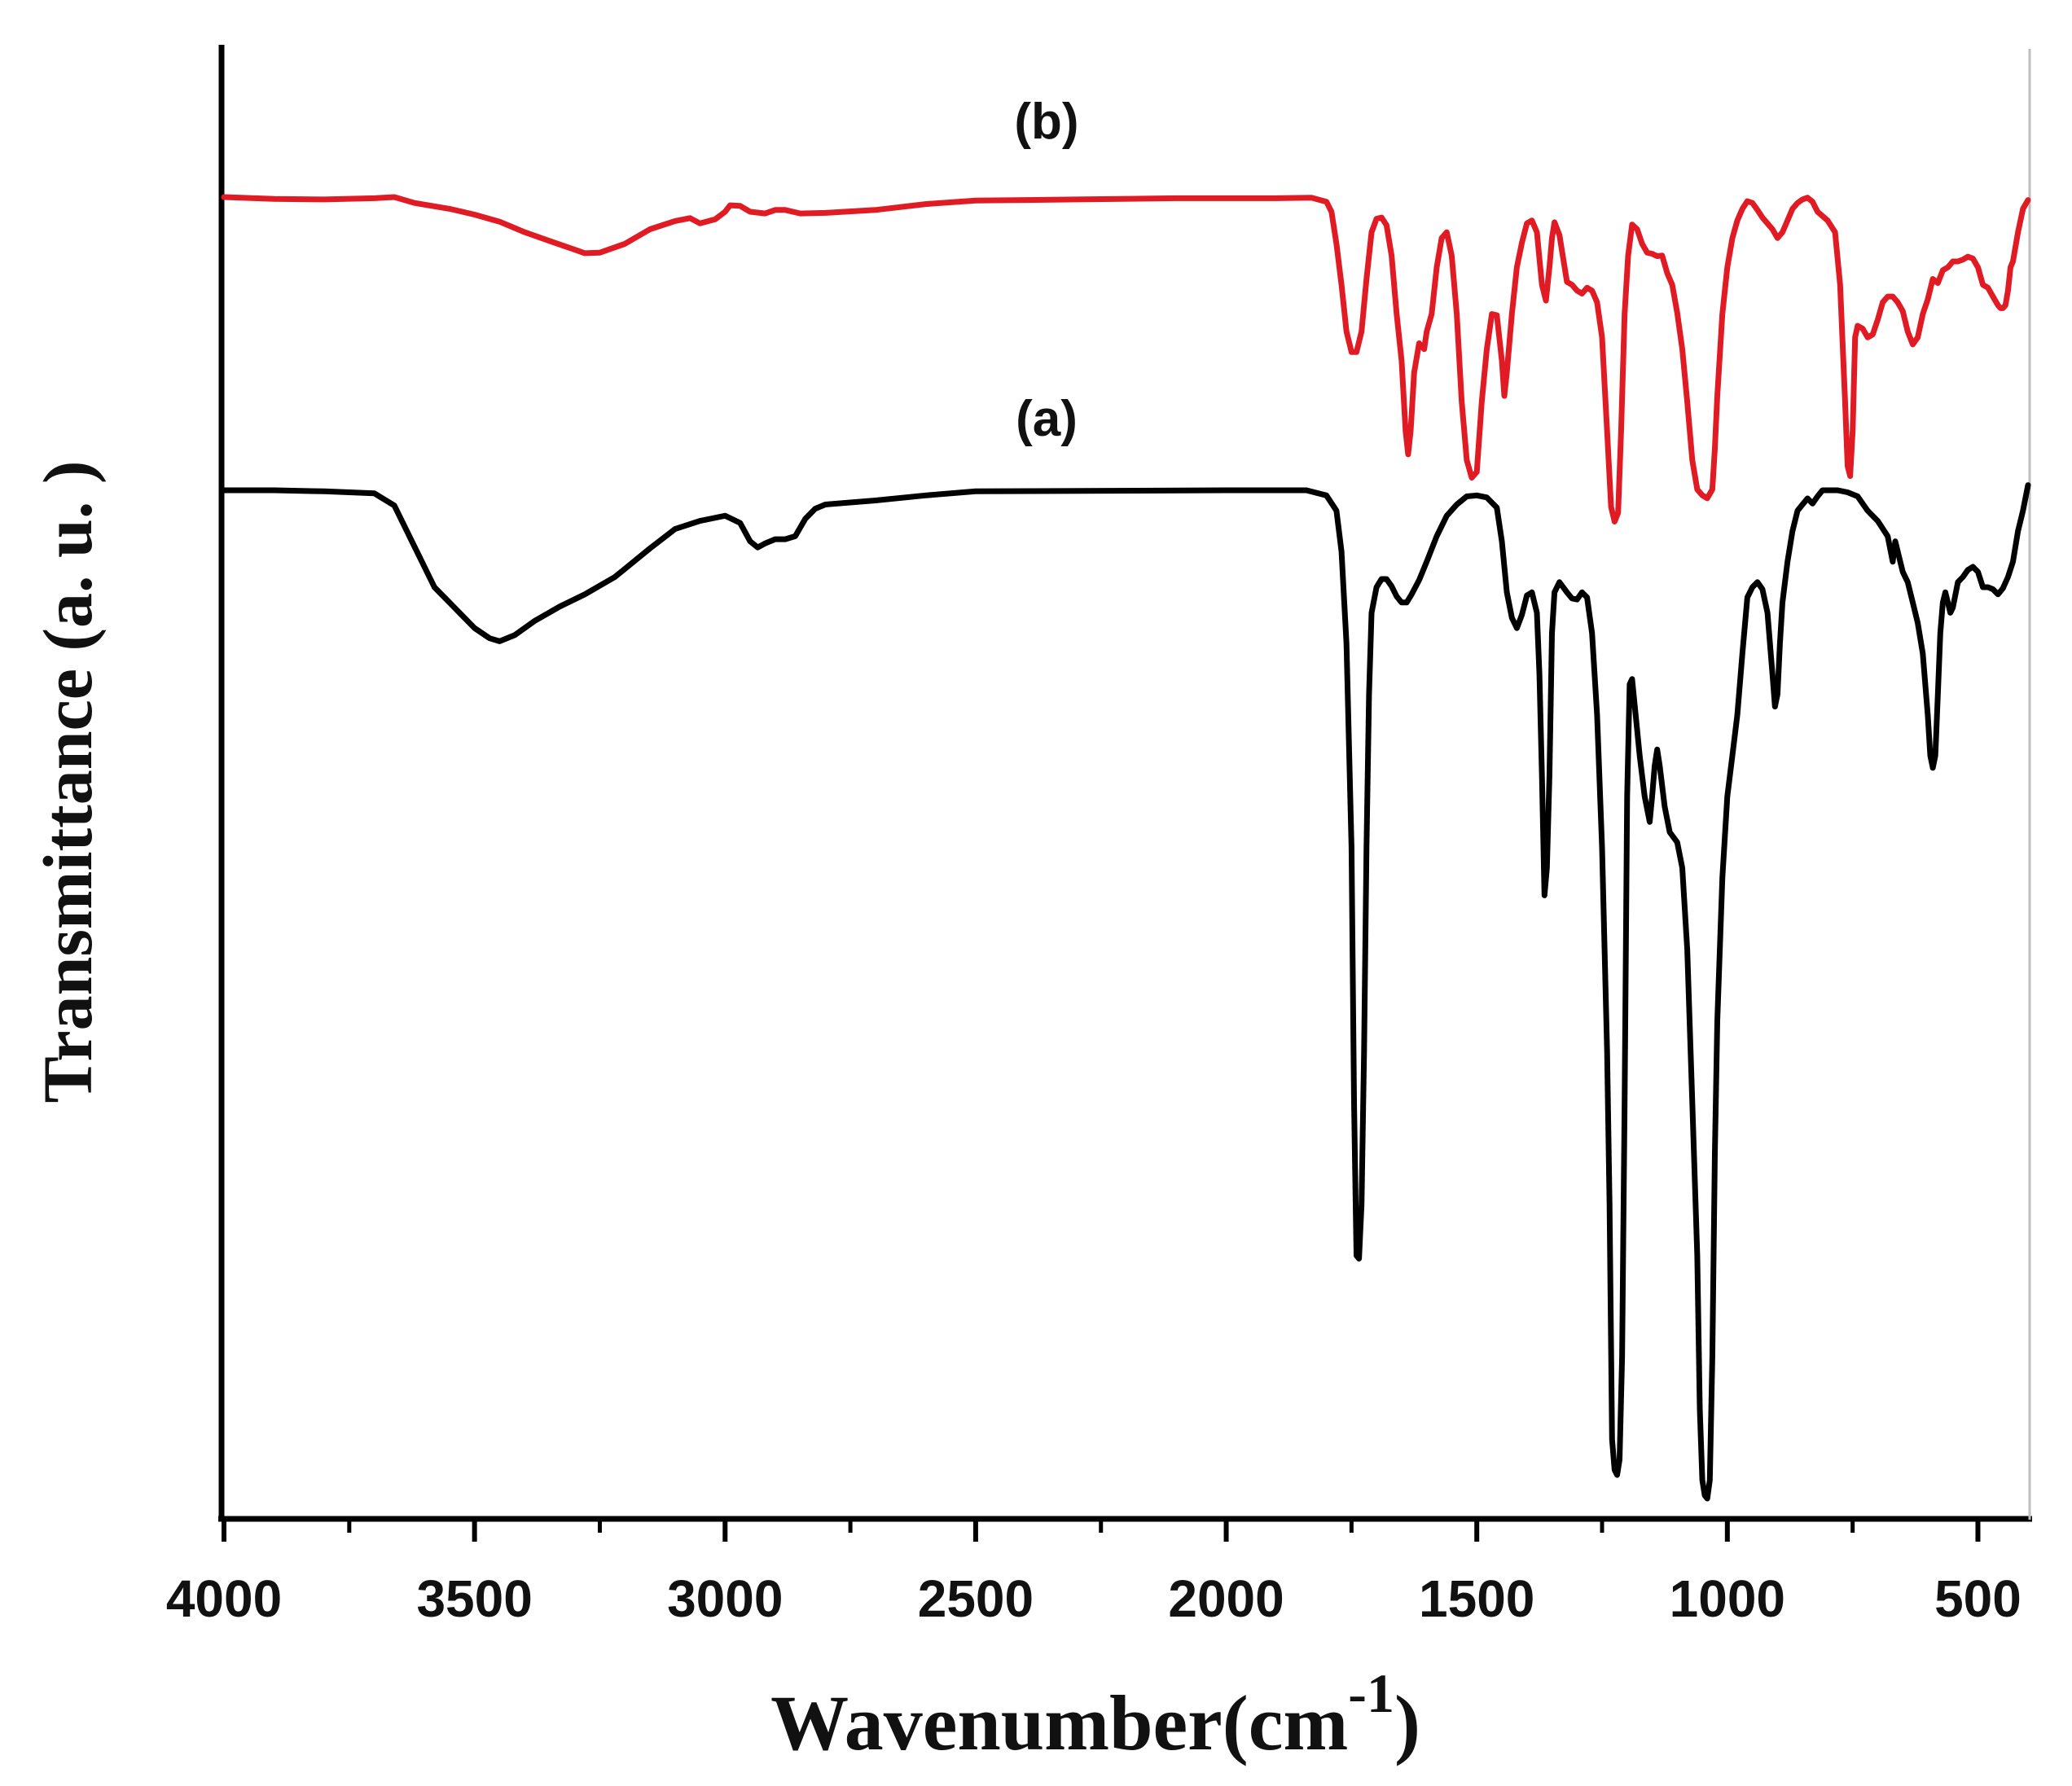  Describe the element at coordinates (68, 781) in the screenshot. I see `y-axis-title: Transmittance (a. u. )` at that location.